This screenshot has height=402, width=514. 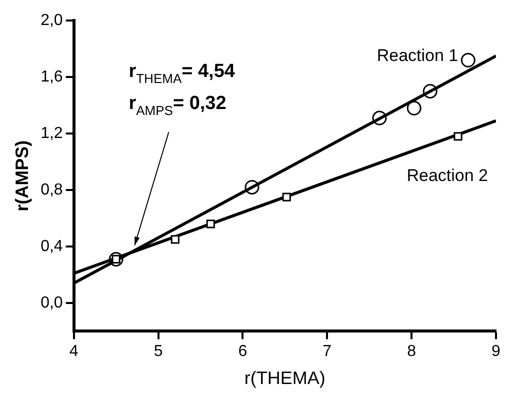 I want to click on x-tick-label: 5, so click(x=158, y=351).